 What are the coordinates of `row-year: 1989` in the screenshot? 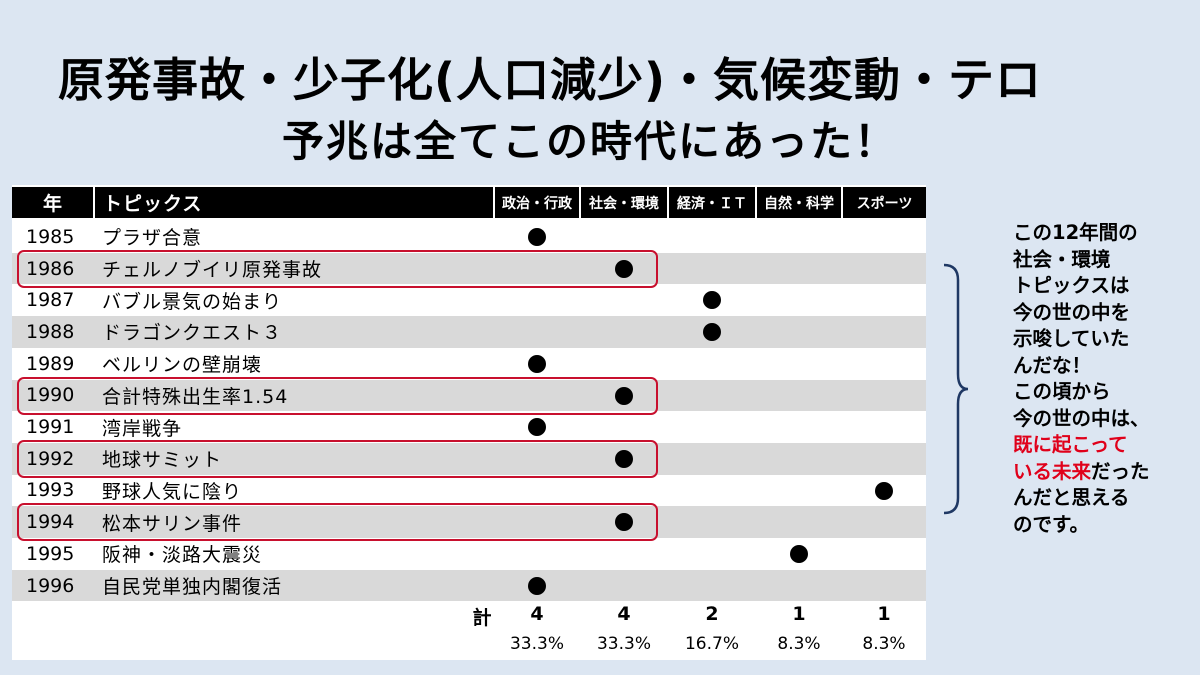 It's located at (50, 363).